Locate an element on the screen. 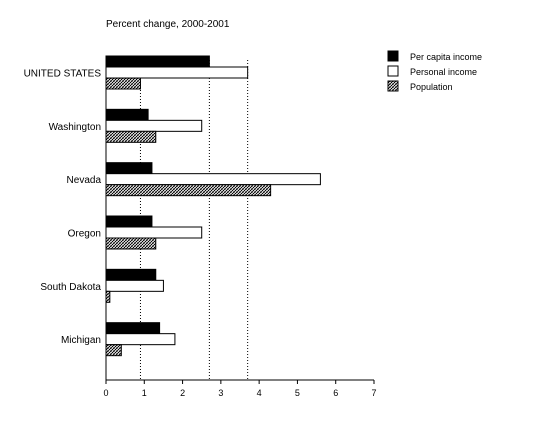 The image size is (533, 427). category-label-1: UNITED STATES is located at coordinates (63, 74).